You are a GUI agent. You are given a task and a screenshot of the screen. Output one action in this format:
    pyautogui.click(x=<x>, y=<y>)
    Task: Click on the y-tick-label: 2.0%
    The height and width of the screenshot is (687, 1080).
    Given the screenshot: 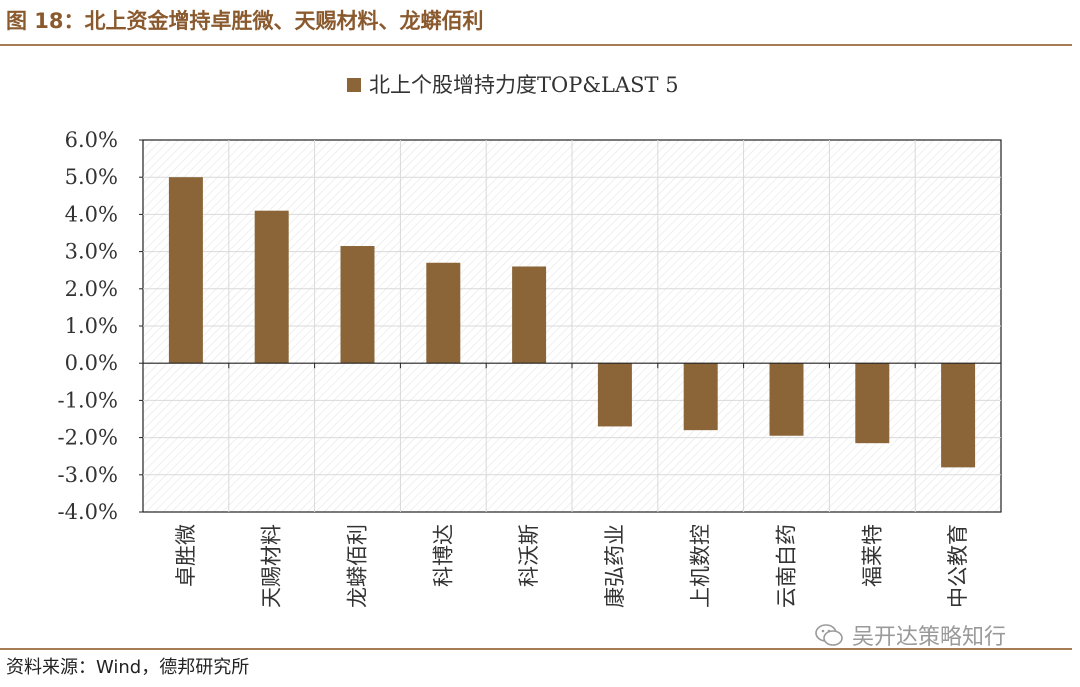 What is the action you would take?
    pyautogui.click(x=91, y=289)
    